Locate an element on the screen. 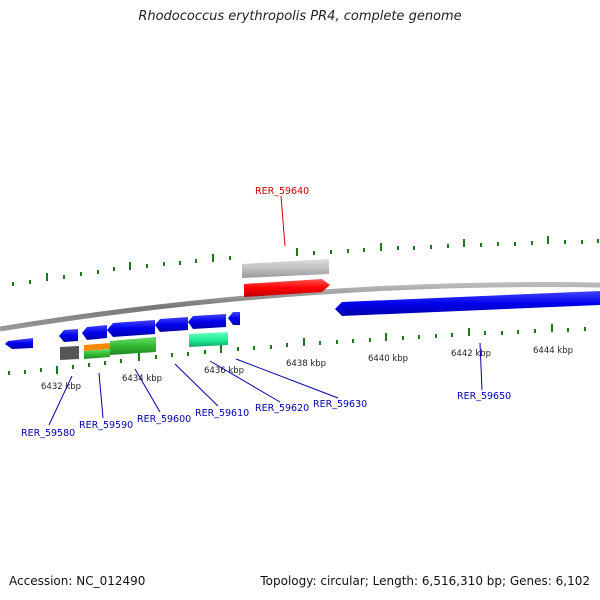 The image size is (600, 600). scale-label: 6432 kbp is located at coordinates (61, 387).